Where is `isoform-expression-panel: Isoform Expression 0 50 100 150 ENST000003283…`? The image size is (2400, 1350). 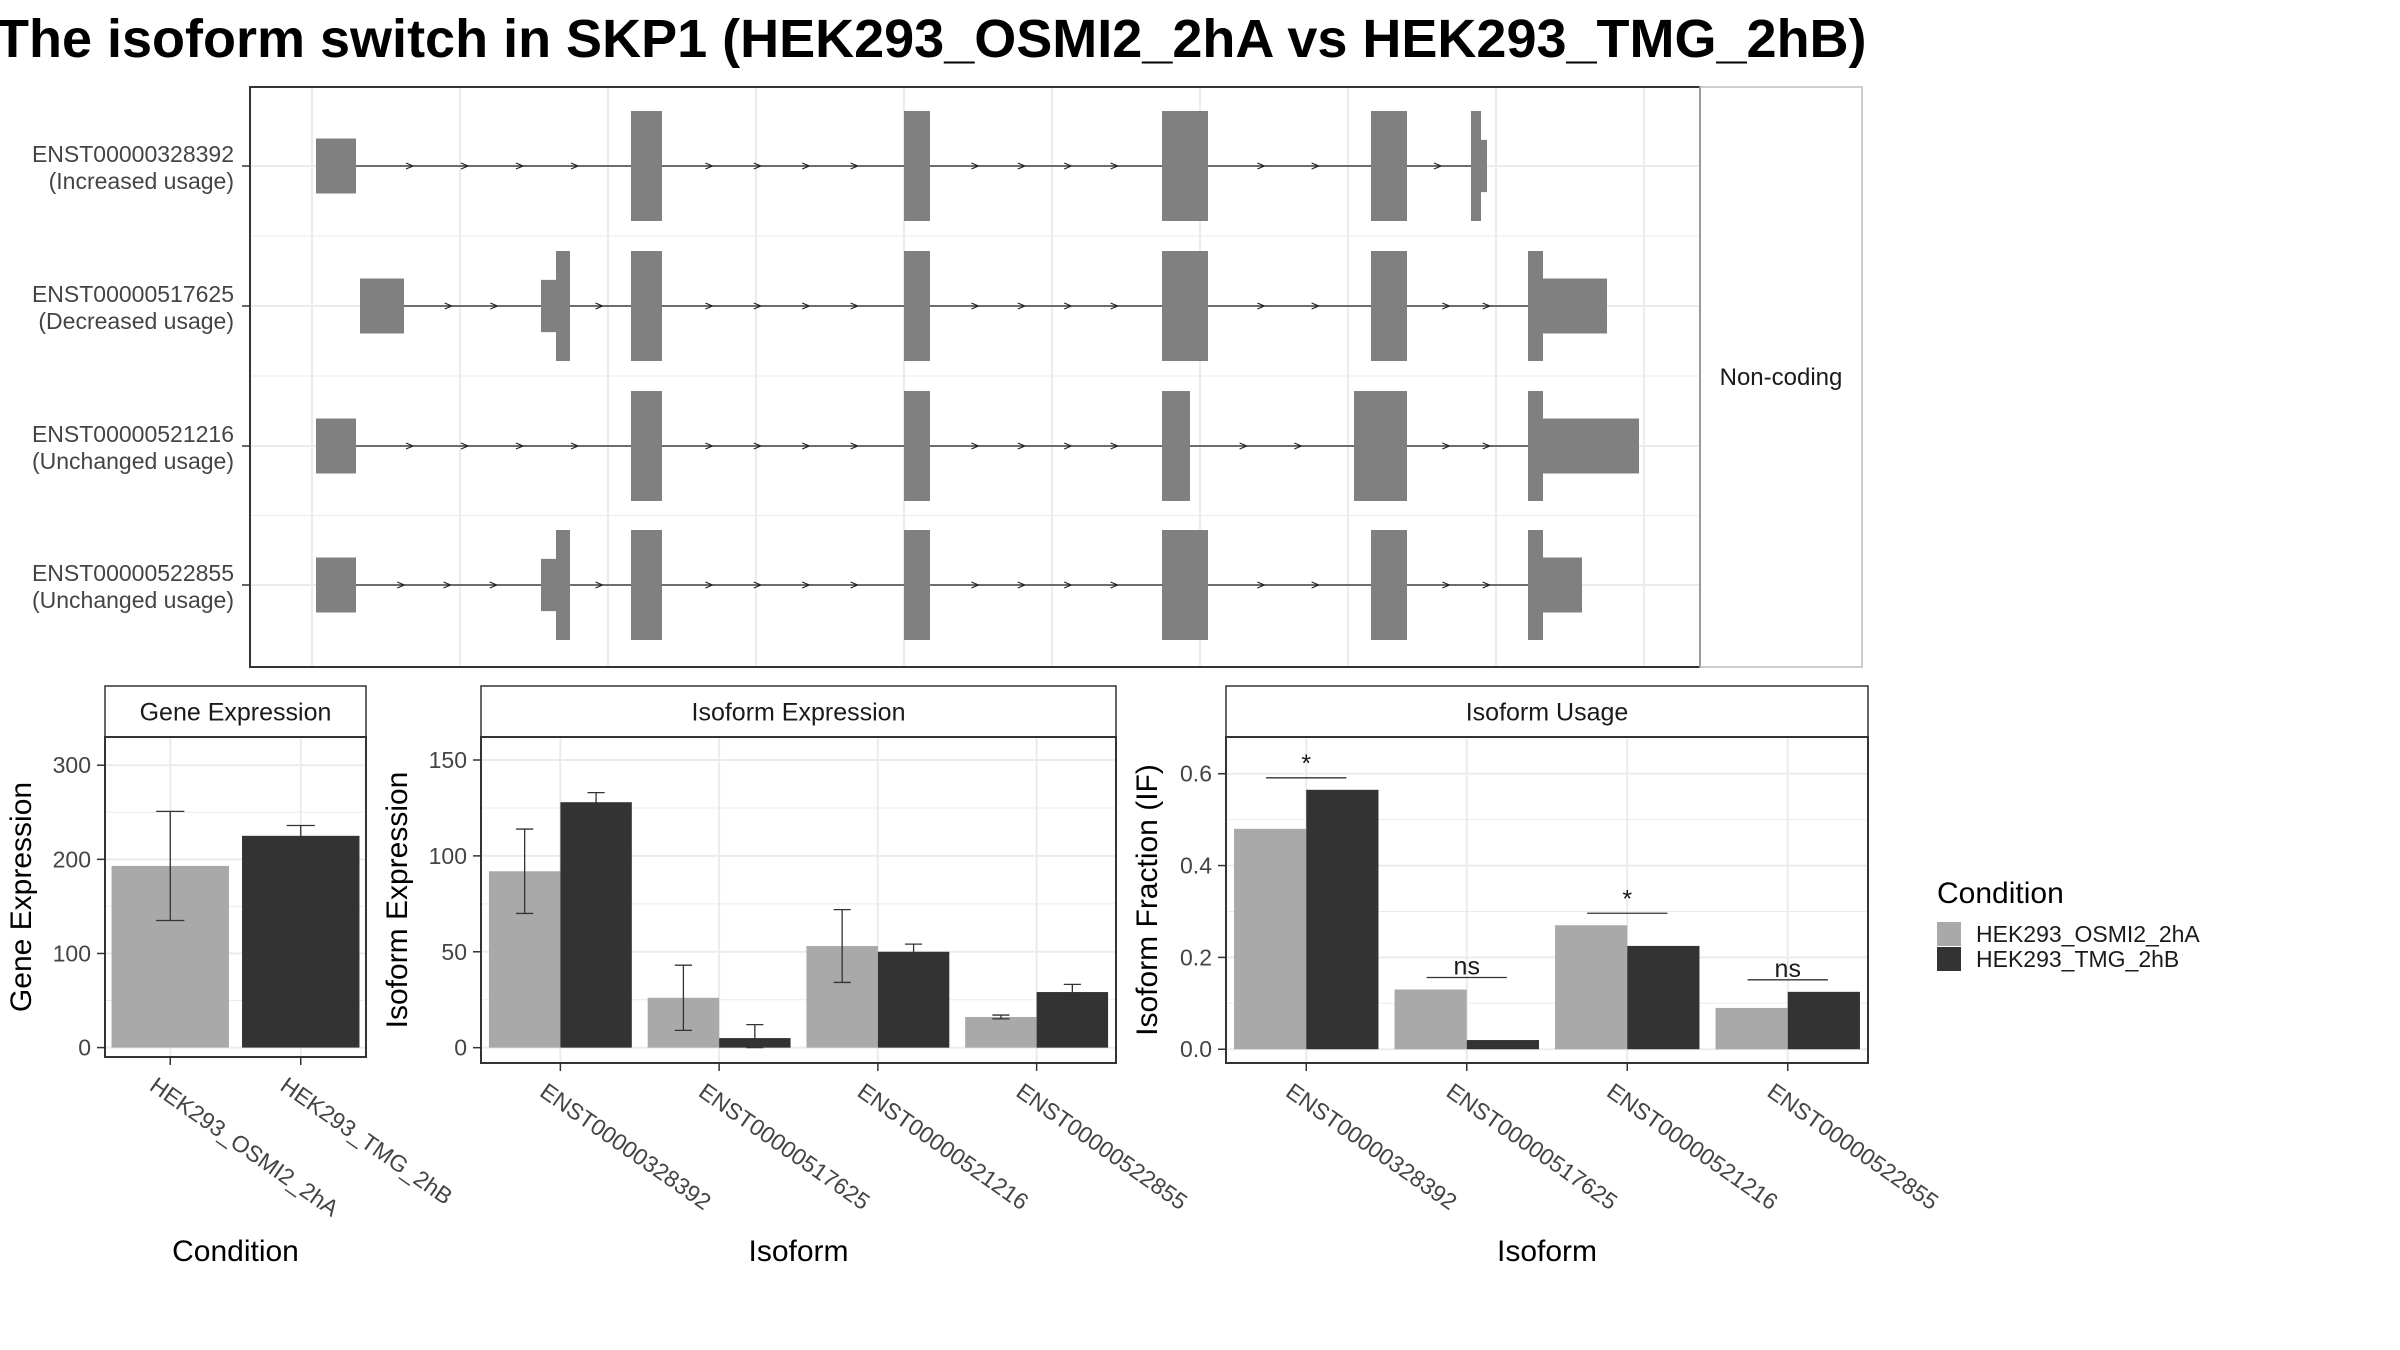
isoform-expression-panel: Isoform Expression 0 50 100 150 ENST000003283… is located at coordinates (786, 976).